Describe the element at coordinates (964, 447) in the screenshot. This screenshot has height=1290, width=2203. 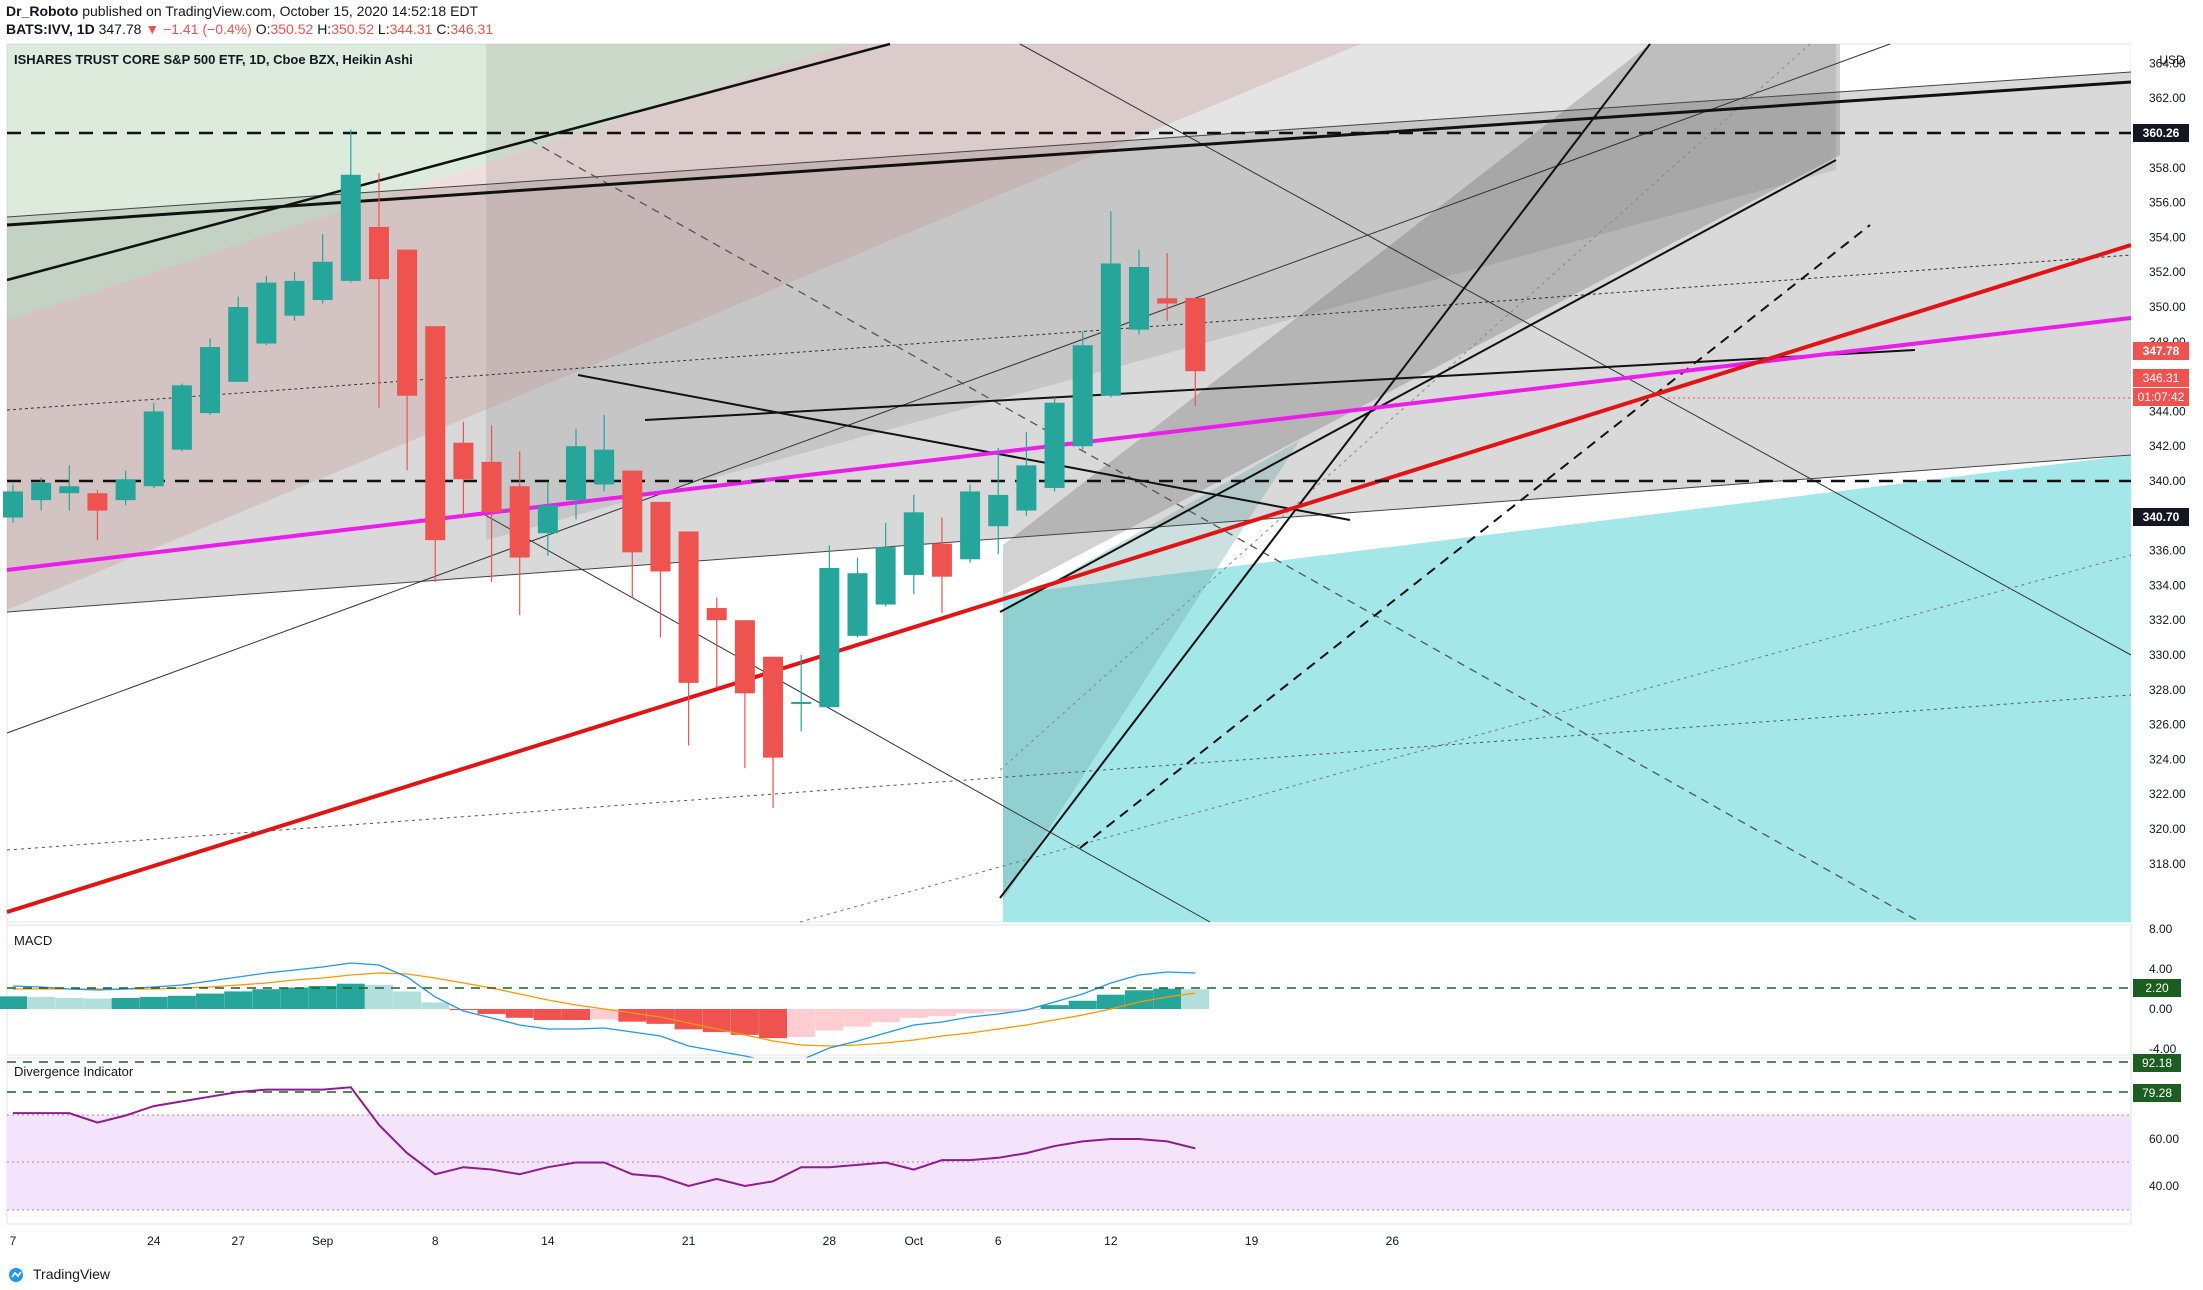
I see `black-diagonal` at that location.